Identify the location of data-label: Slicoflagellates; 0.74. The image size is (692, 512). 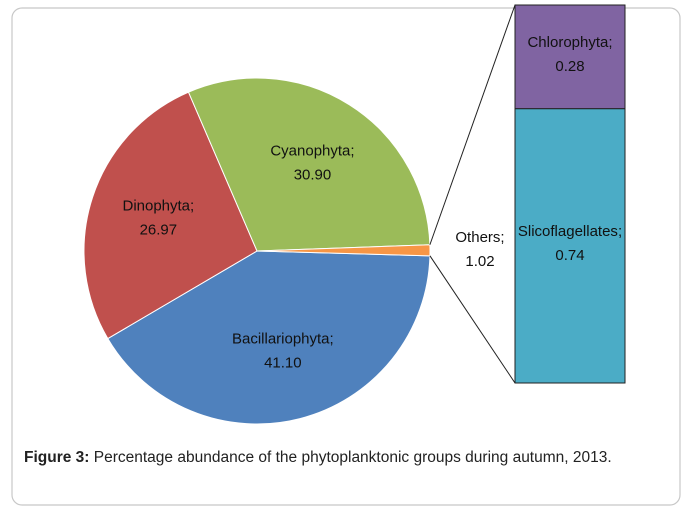
(570, 243).